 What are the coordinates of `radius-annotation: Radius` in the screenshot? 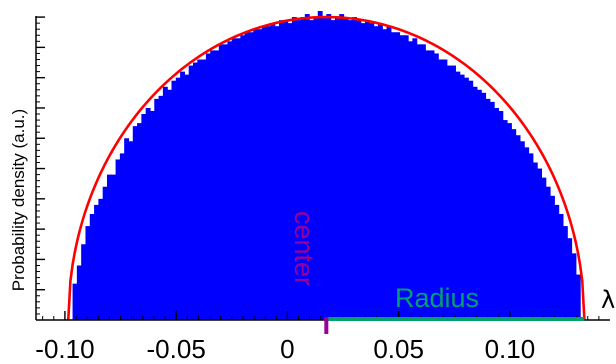 It's located at (437, 298).